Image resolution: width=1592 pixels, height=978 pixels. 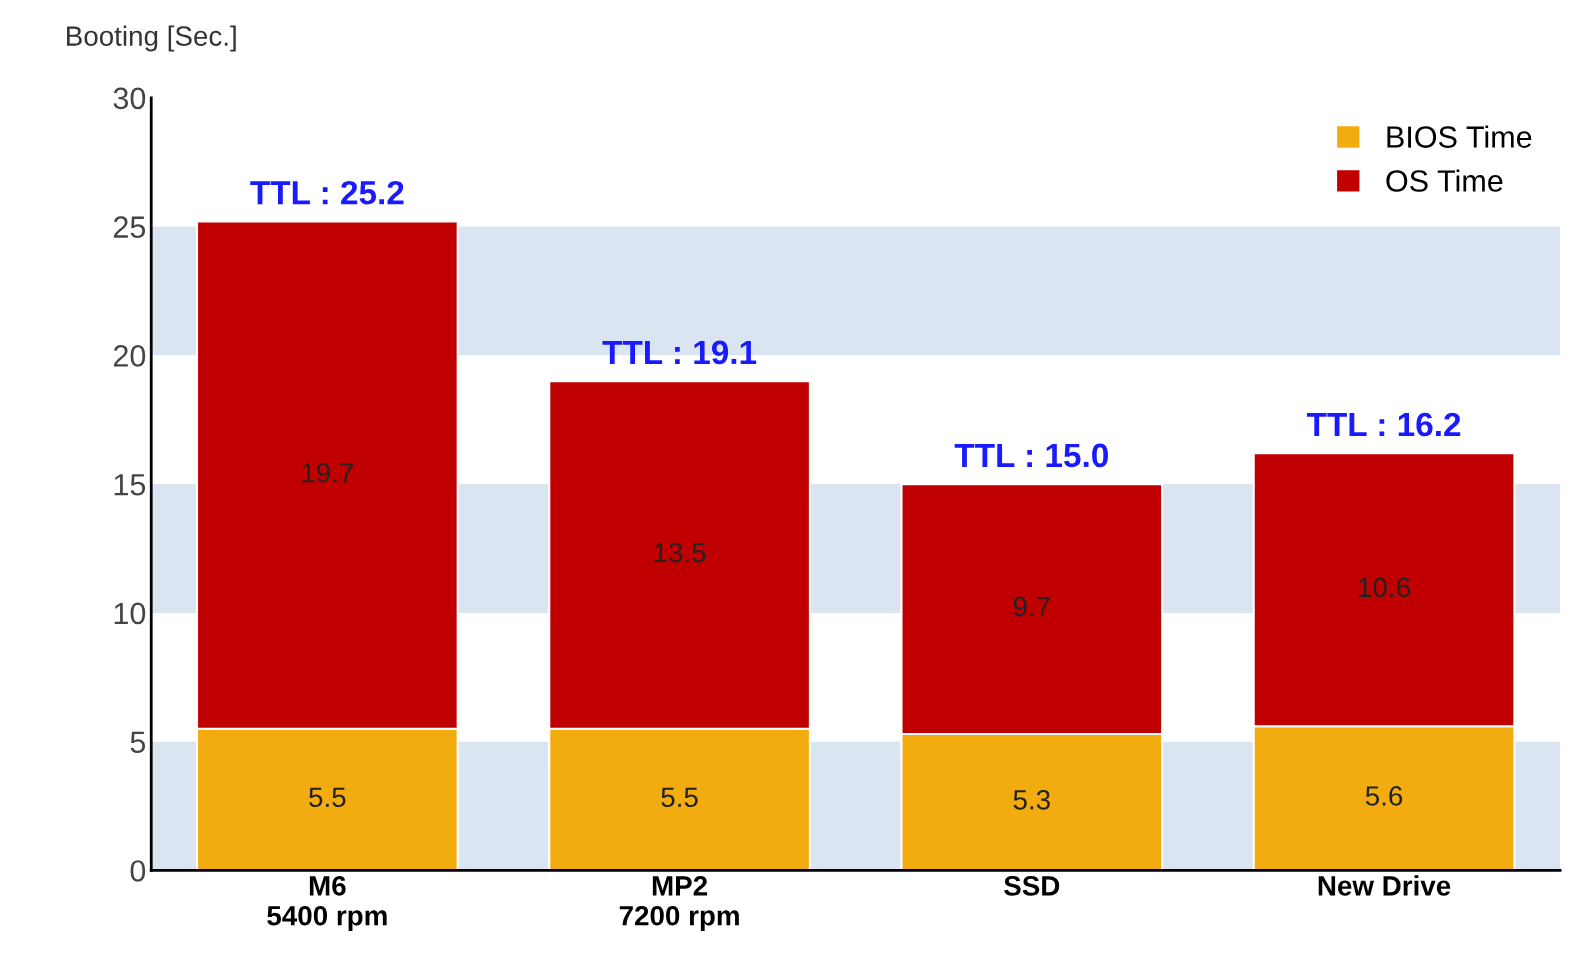 What do you see at coordinates (680, 552) in the screenshot?
I see `data-label: 13.5` at bounding box center [680, 552].